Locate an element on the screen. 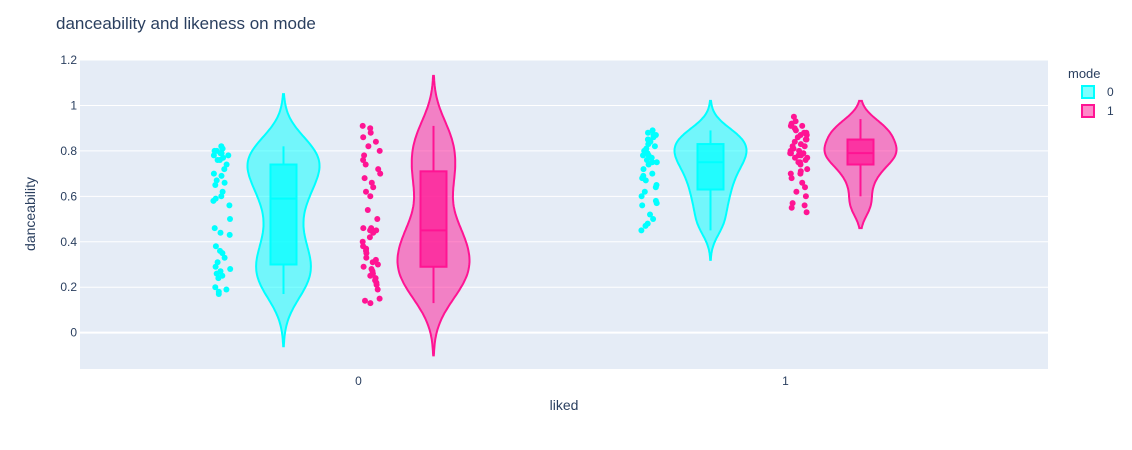  y-tick-label: 0.4 is located at coordinates (68, 242).